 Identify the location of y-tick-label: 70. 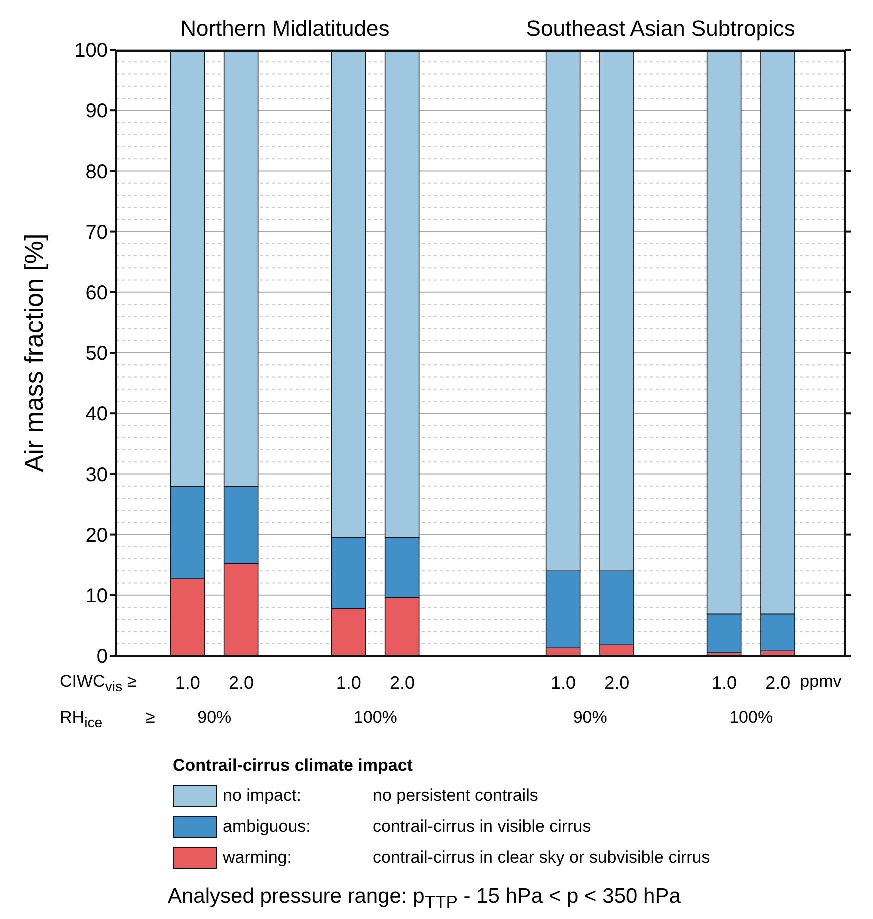
(97, 233).